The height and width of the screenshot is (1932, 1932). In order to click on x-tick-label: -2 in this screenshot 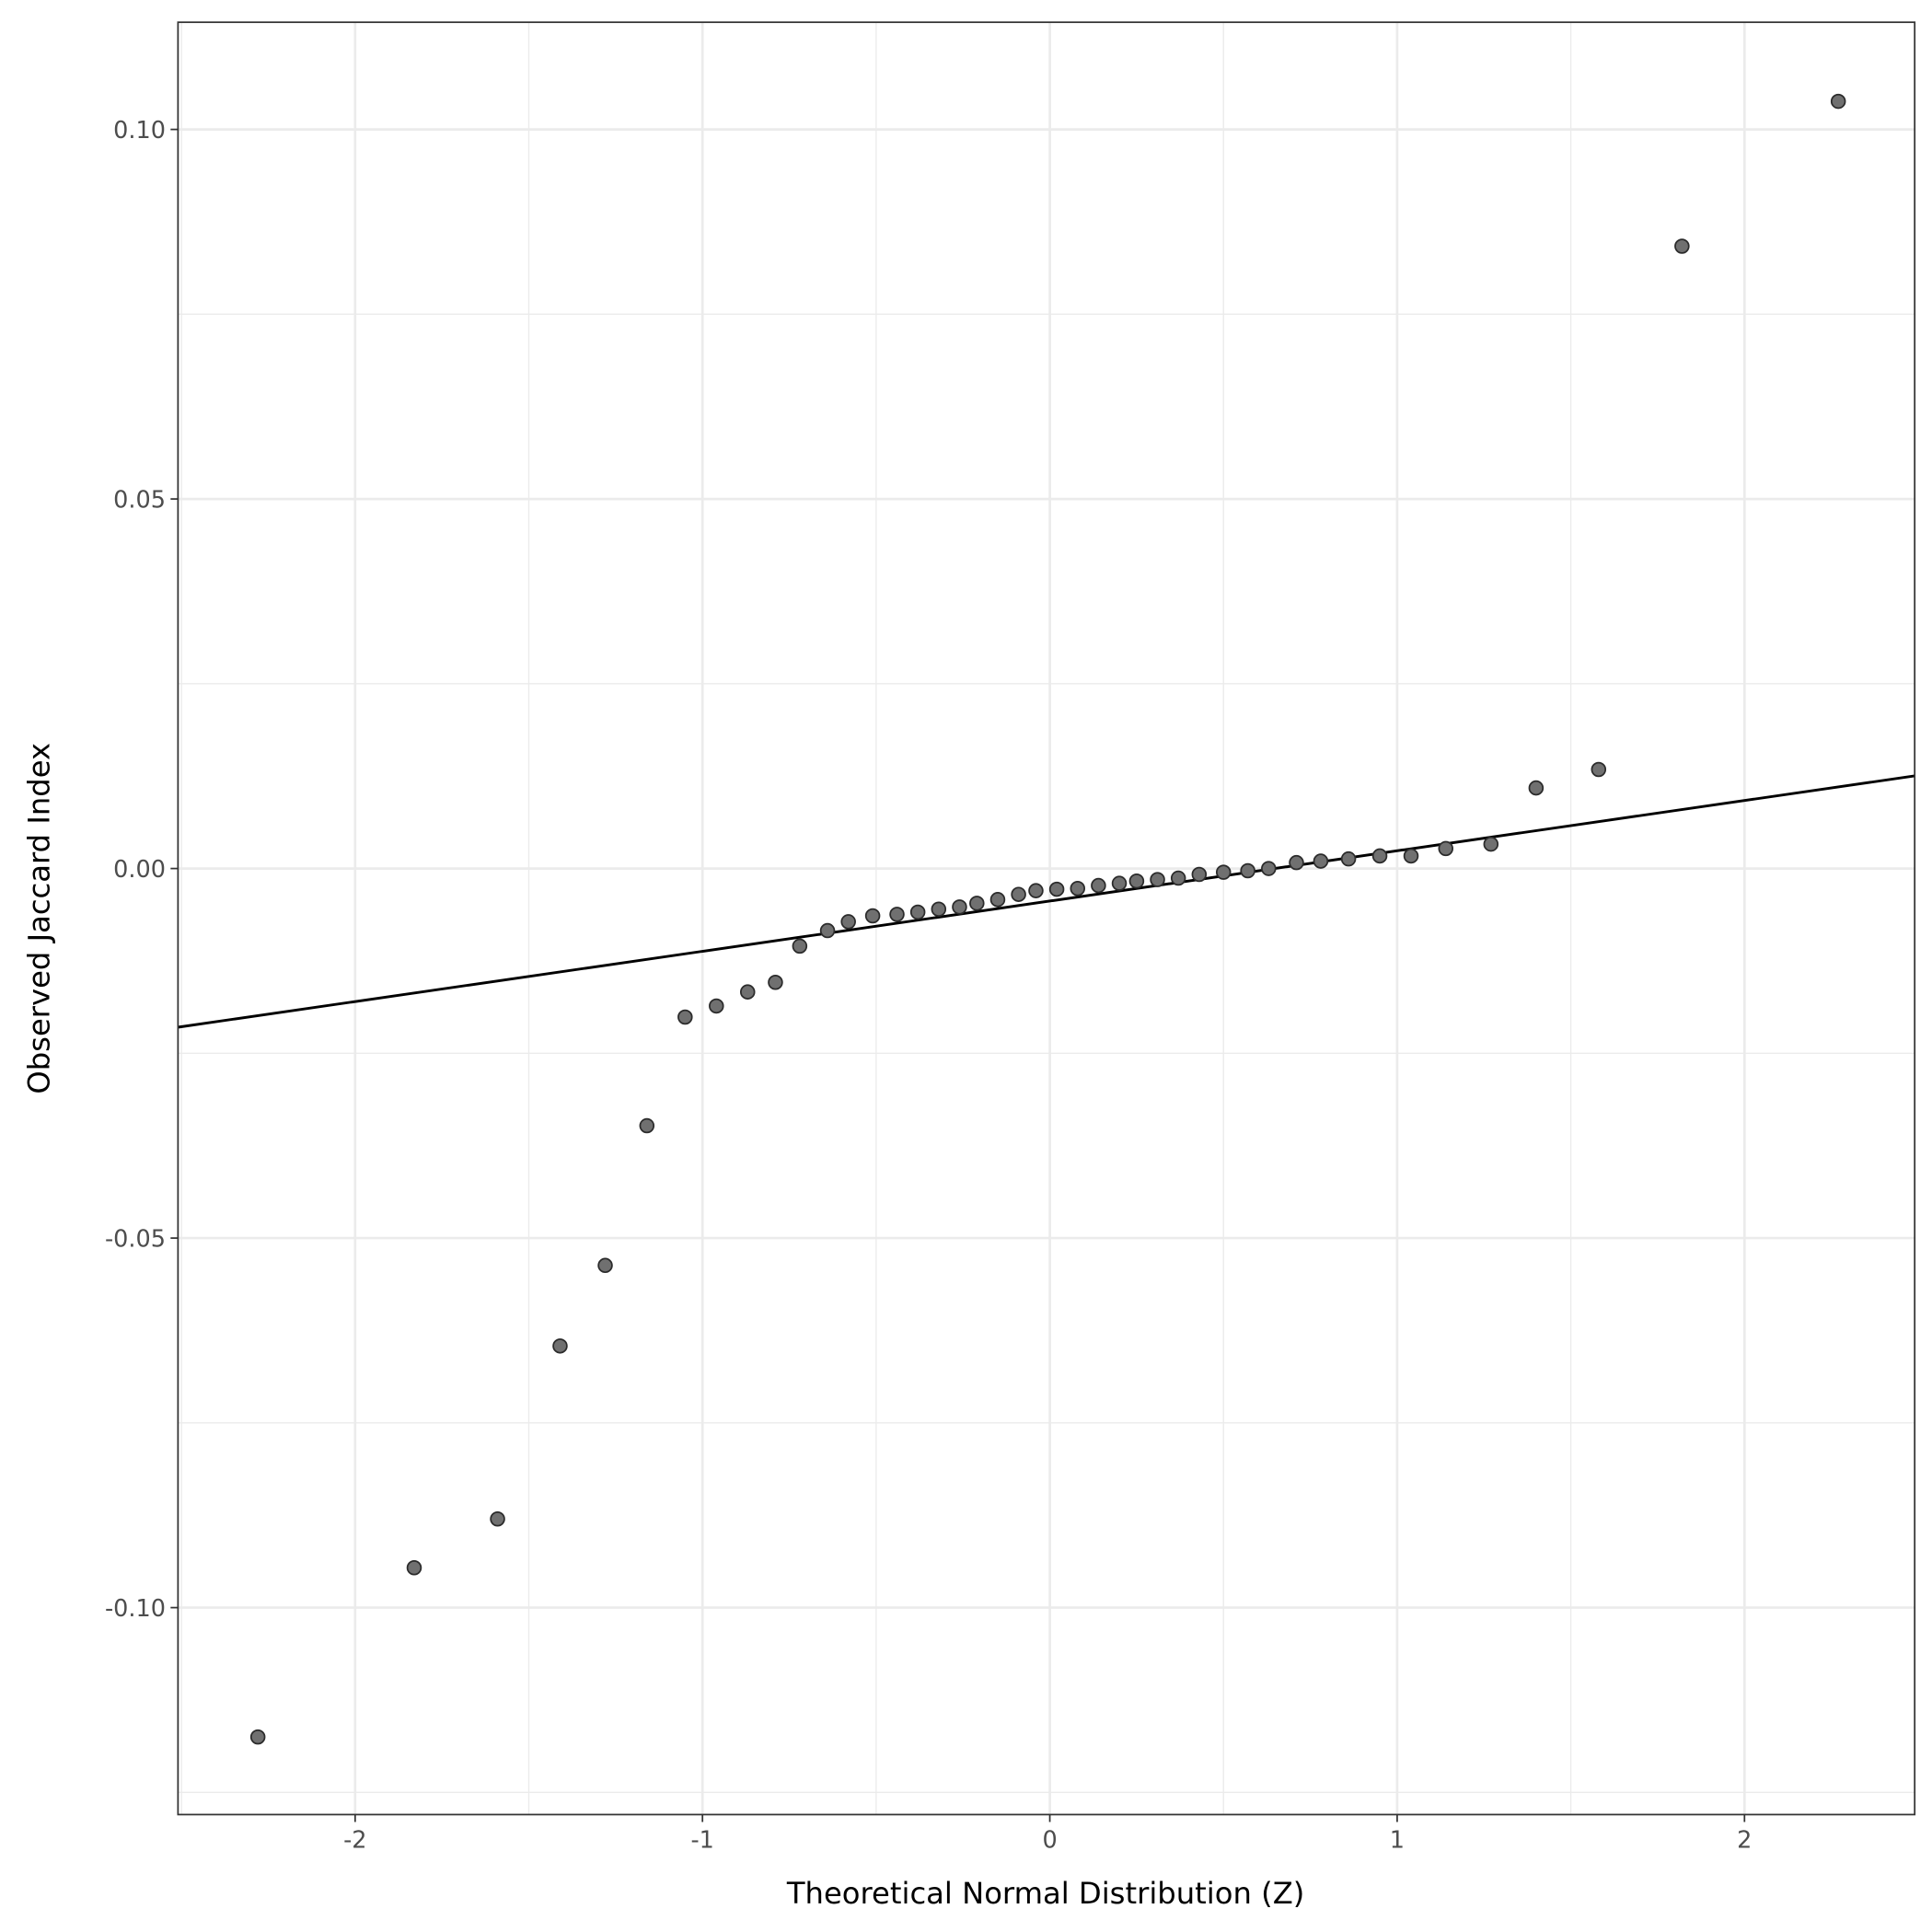, I will do `click(355, 1841)`.